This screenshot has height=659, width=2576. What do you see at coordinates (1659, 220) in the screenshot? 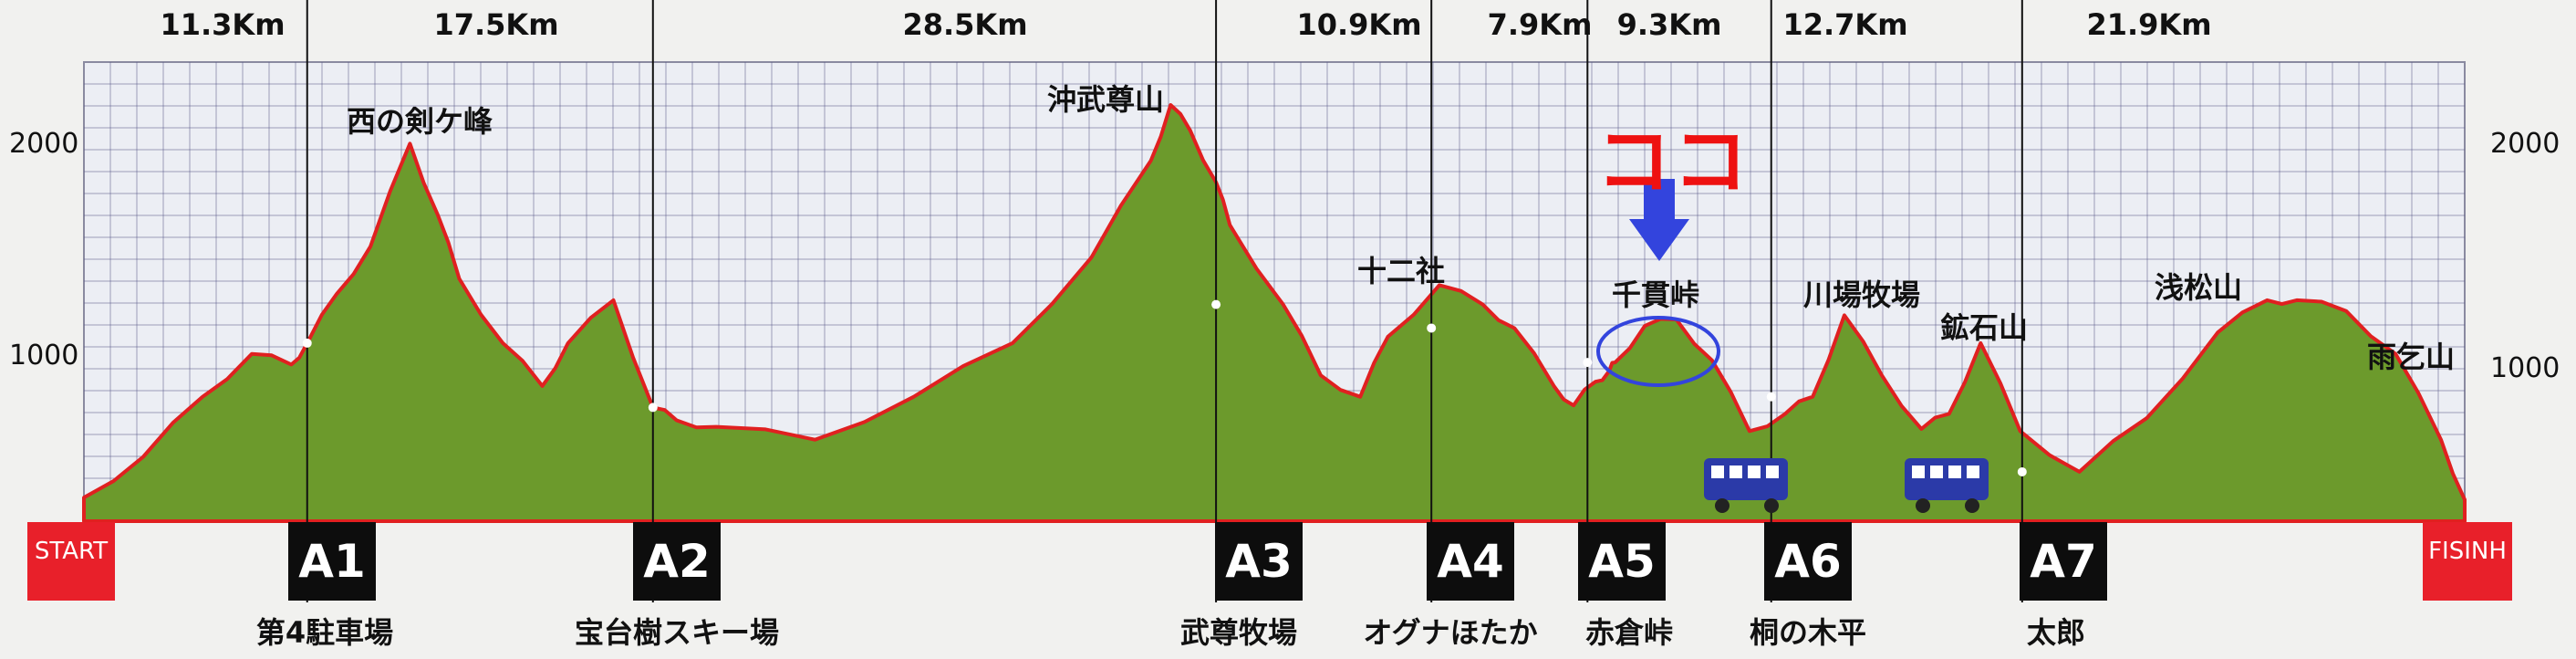
I see `down-arrow-icon` at bounding box center [1659, 220].